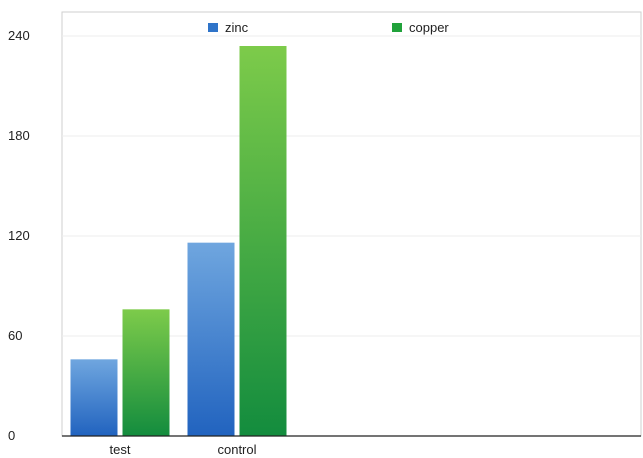  What do you see at coordinates (146, 372) in the screenshot?
I see `bar-copper-test` at bounding box center [146, 372].